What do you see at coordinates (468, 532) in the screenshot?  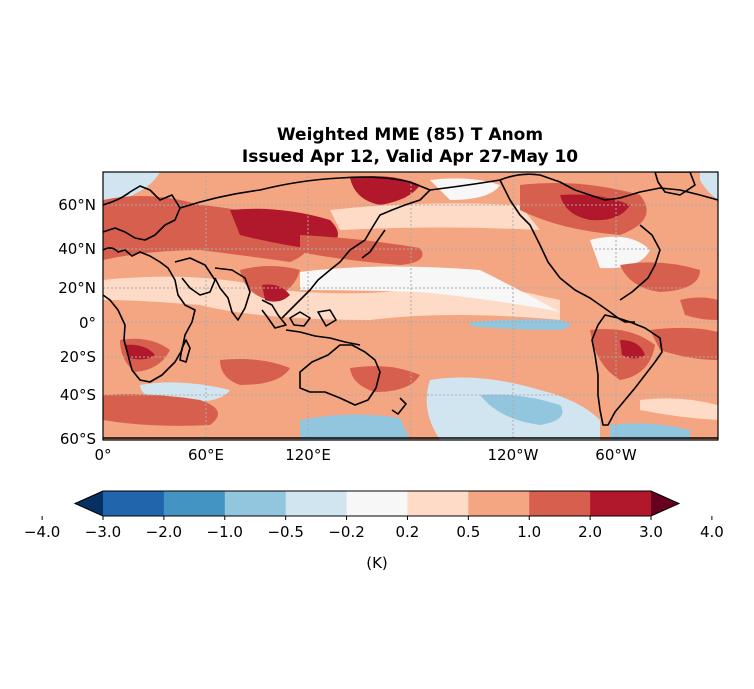 I see `colorbar-tick-label: 0.5` at bounding box center [468, 532].